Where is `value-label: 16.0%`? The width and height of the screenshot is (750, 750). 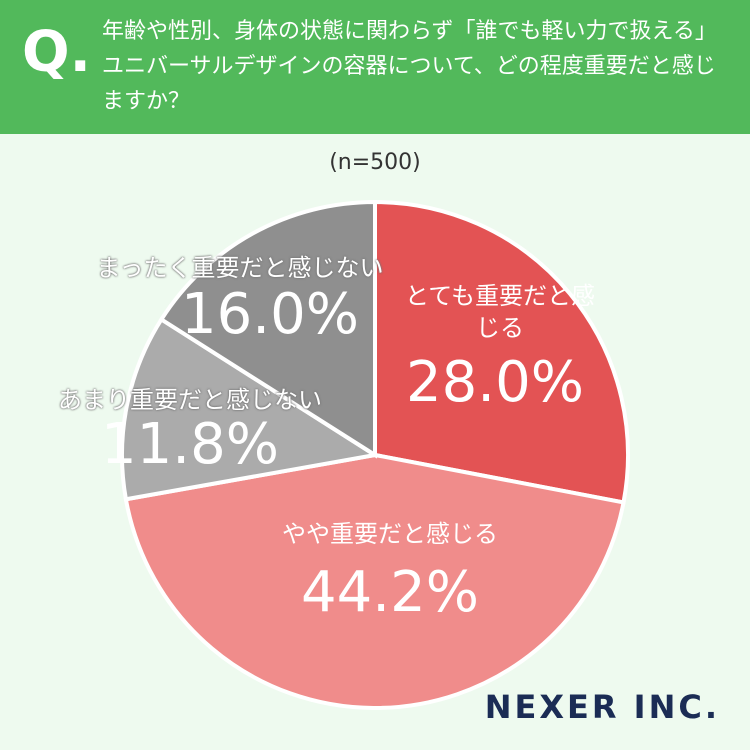 value-label: 16.0% is located at coordinates (270, 314).